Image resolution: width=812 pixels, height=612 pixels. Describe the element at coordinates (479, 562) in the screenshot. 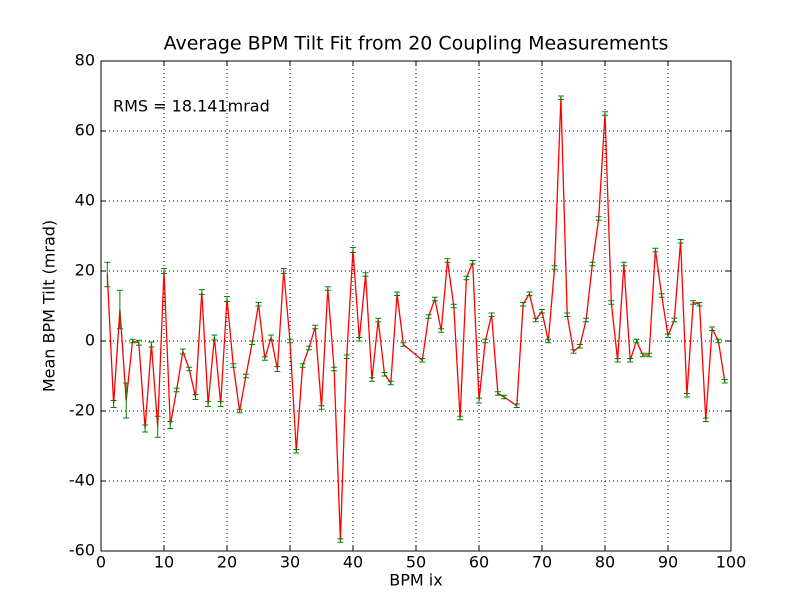

I see `x-tick-label: 60` at that location.